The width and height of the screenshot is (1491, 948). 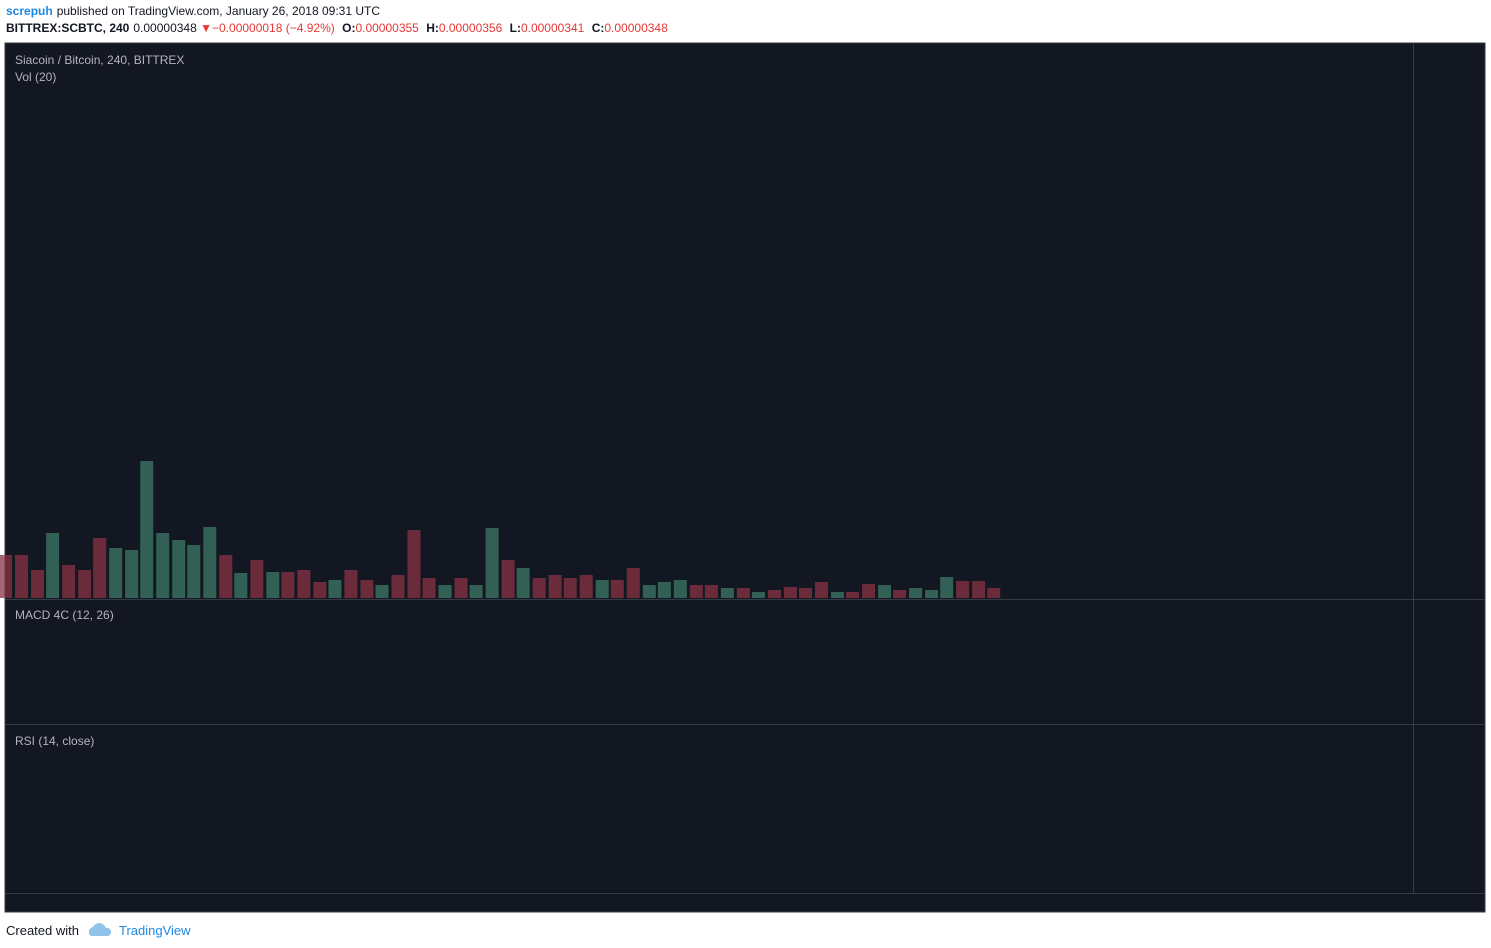 What do you see at coordinates (273, 28) in the screenshot?
I see `change: −0.00000018 (−4.92%)` at bounding box center [273, 28].